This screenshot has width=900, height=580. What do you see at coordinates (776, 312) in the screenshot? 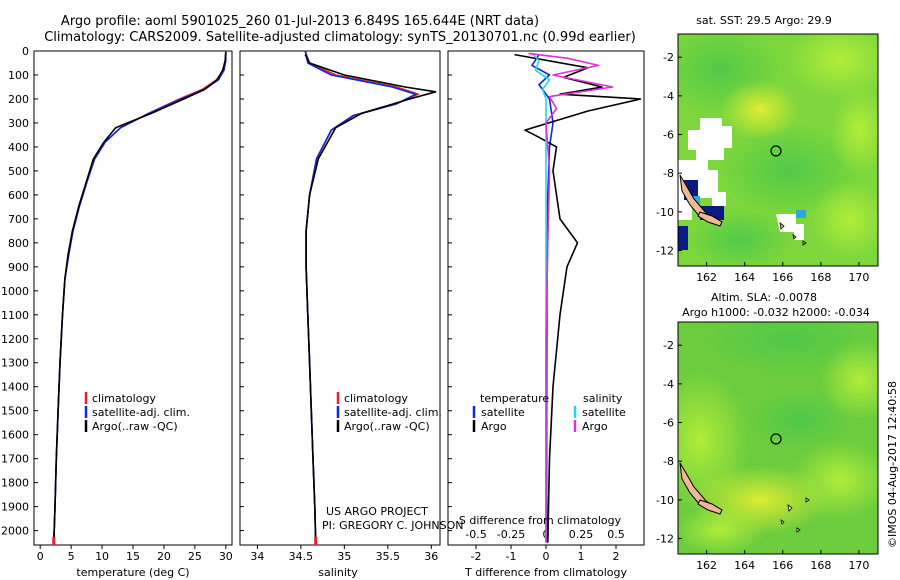
I see `sla-map-subtitle: Argo h1000: -0.032 h2000: -0.034` at bounding box center [776, 312].